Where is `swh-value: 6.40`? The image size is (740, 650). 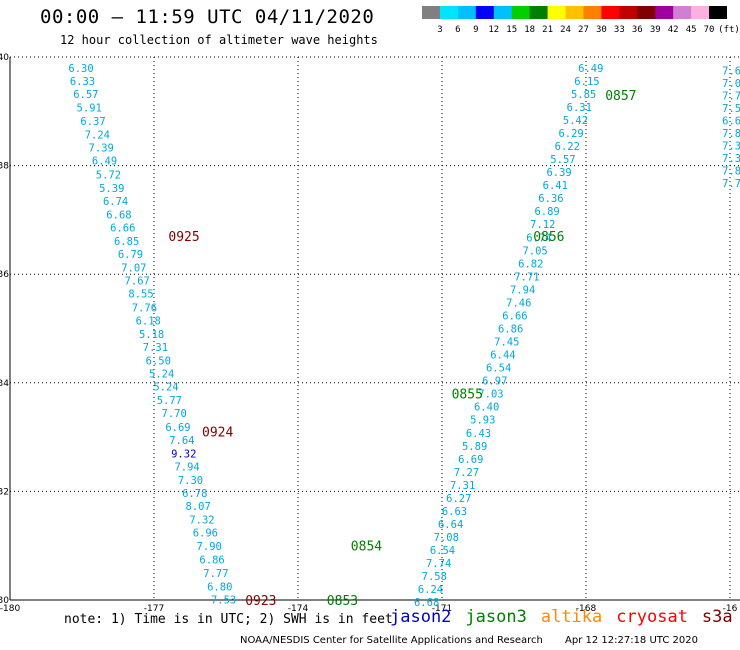 swh-value: 6.40 is located at coordinates (486, 408).